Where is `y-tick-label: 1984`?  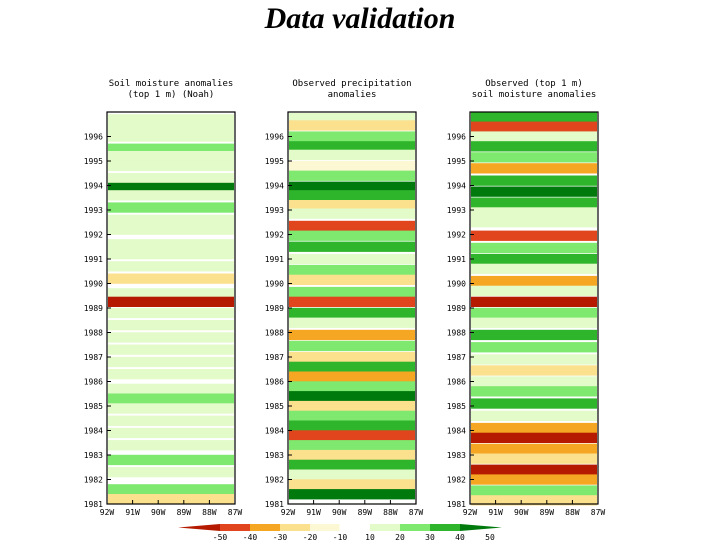 y-tick-label: 1984 is located at coordinates (93, 431).